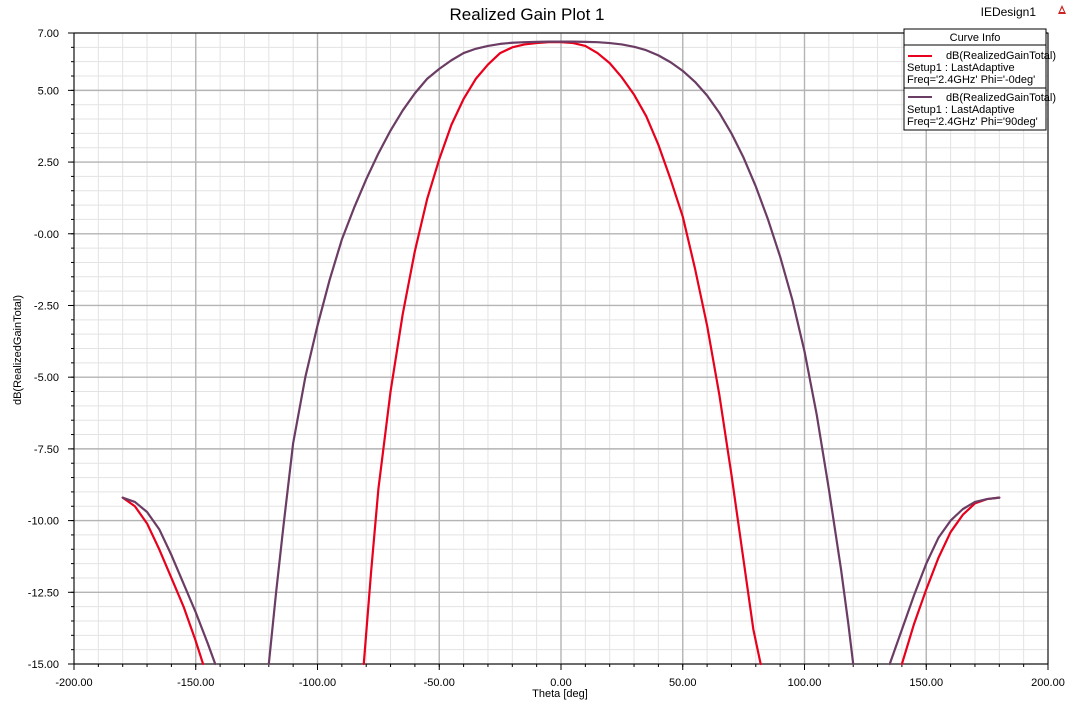  What do you see at coordinates (926, 683) in the screenshot?
I see `x-tick-label: 150.00` at bounding box center [926, 683].